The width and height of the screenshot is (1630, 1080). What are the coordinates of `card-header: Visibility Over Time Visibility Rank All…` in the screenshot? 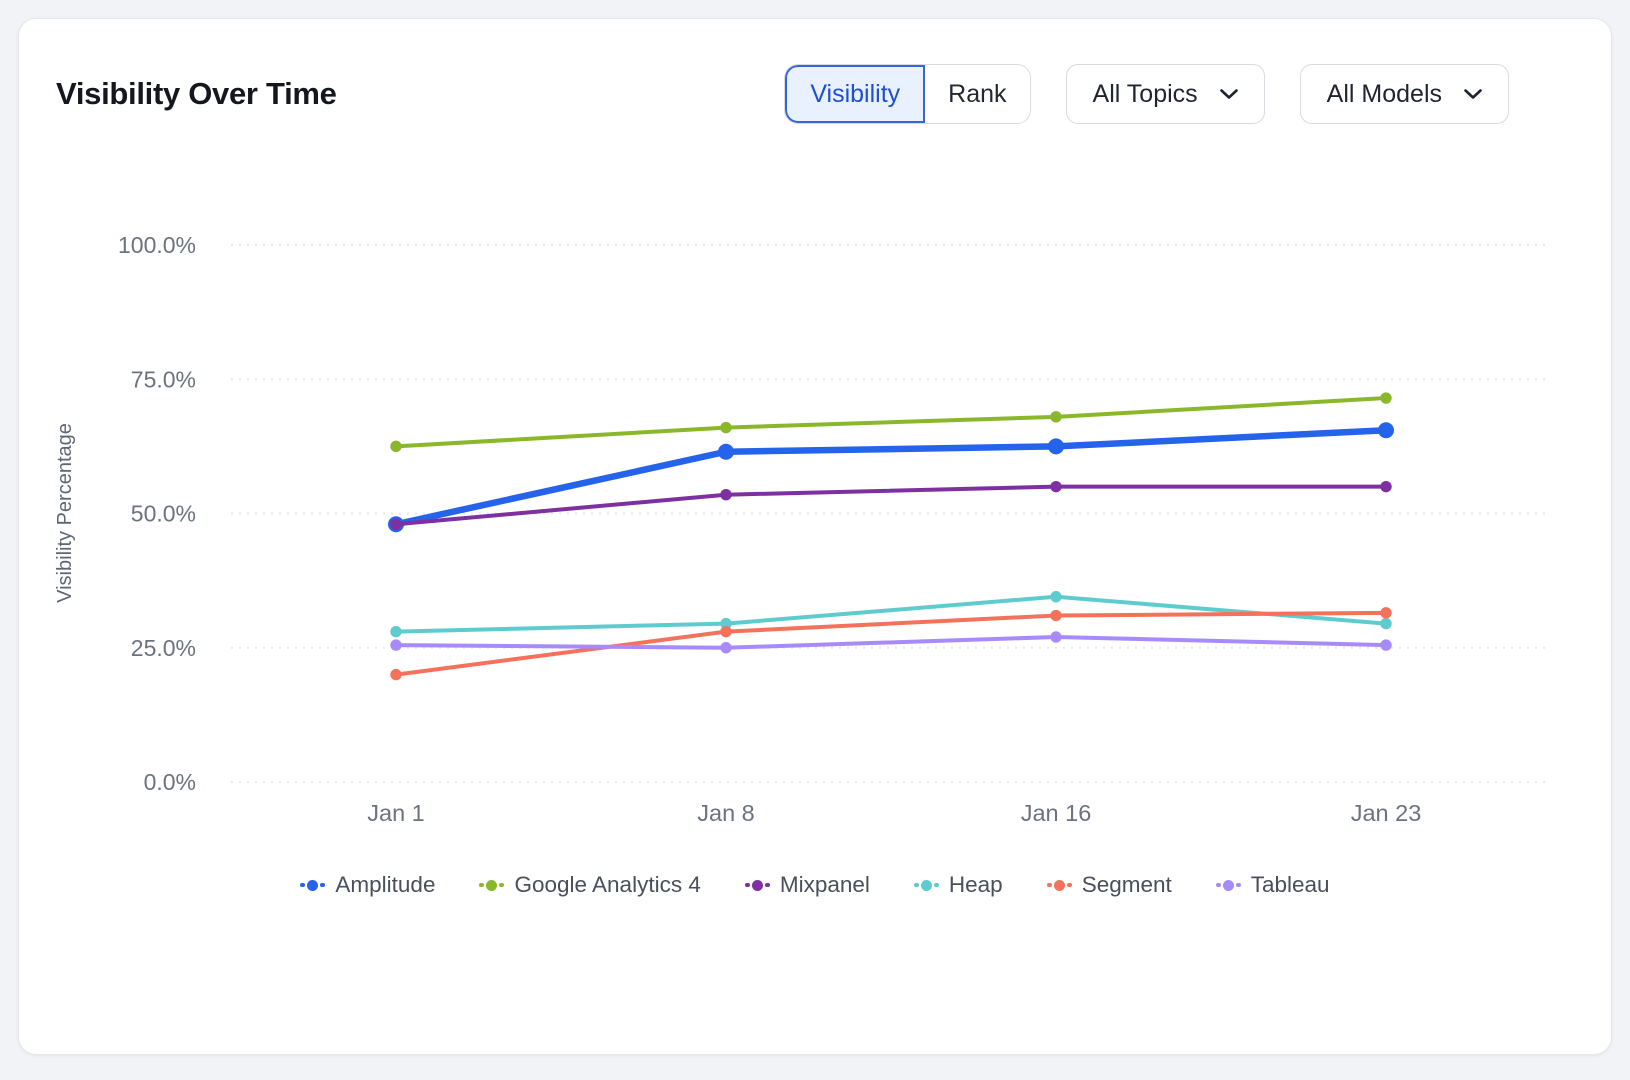 It's located at (782, 94).